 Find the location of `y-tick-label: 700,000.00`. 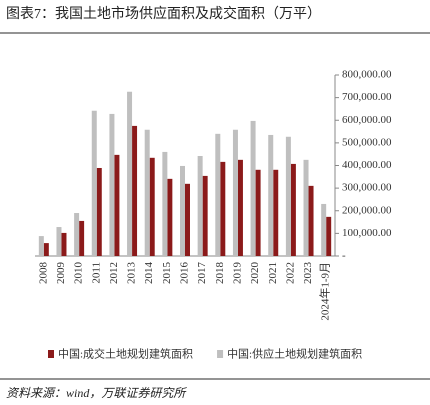

y-tick-label: 700,000.00 is located at coordinates (367, 97).